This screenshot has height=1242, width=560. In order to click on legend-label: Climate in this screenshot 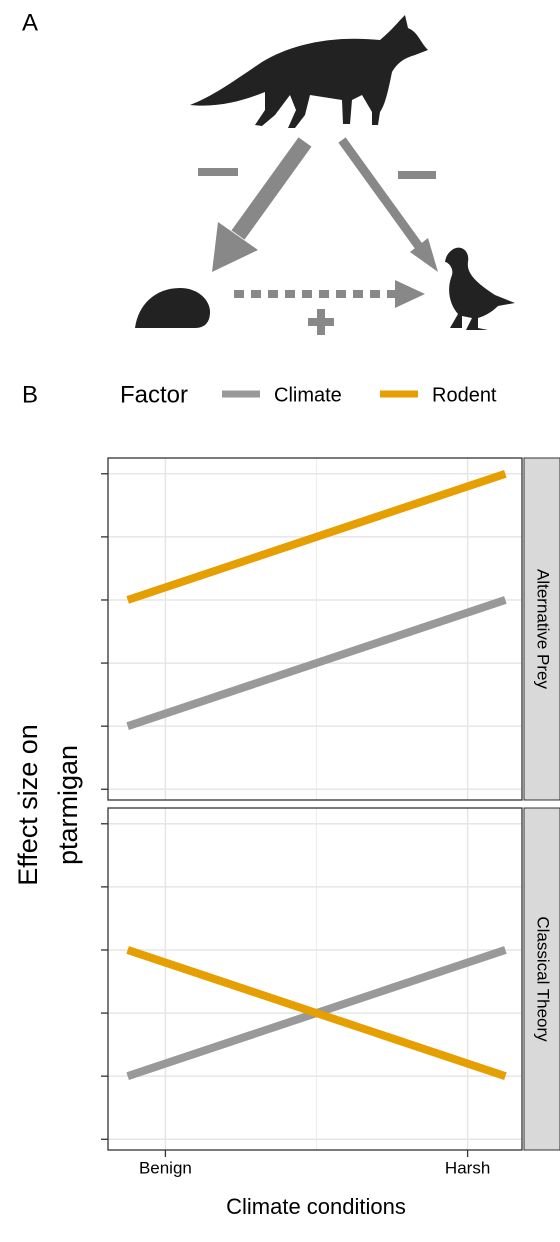, I will do `click(308, 395)`.